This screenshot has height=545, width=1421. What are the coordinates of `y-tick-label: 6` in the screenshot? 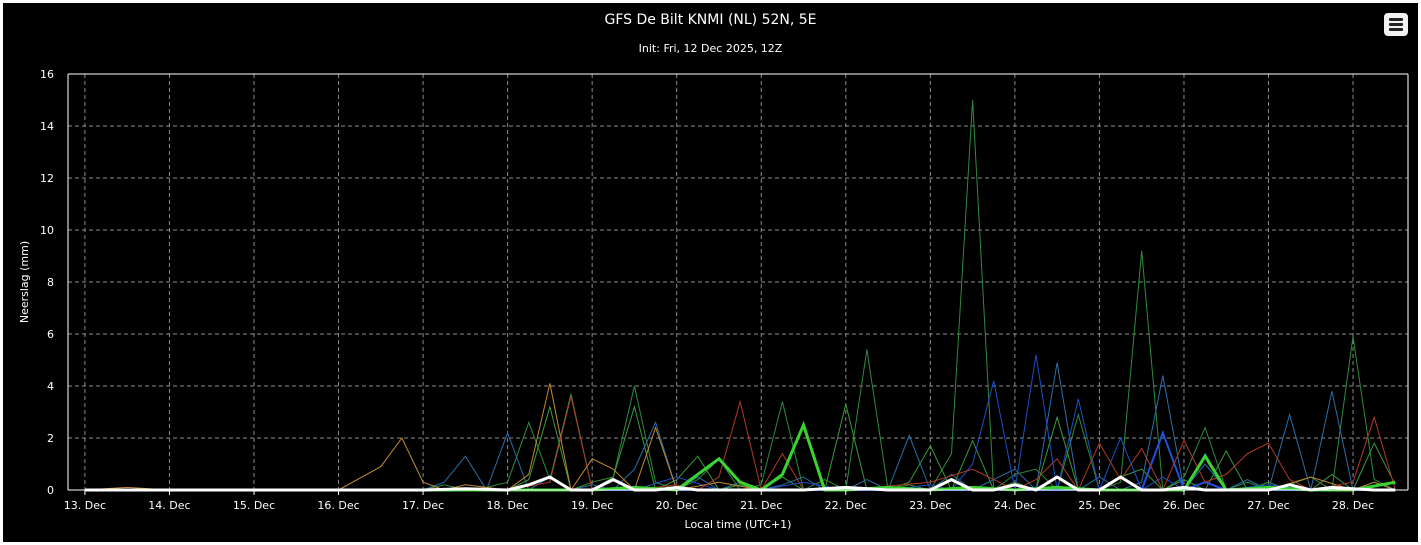 It's located at (50, 334).